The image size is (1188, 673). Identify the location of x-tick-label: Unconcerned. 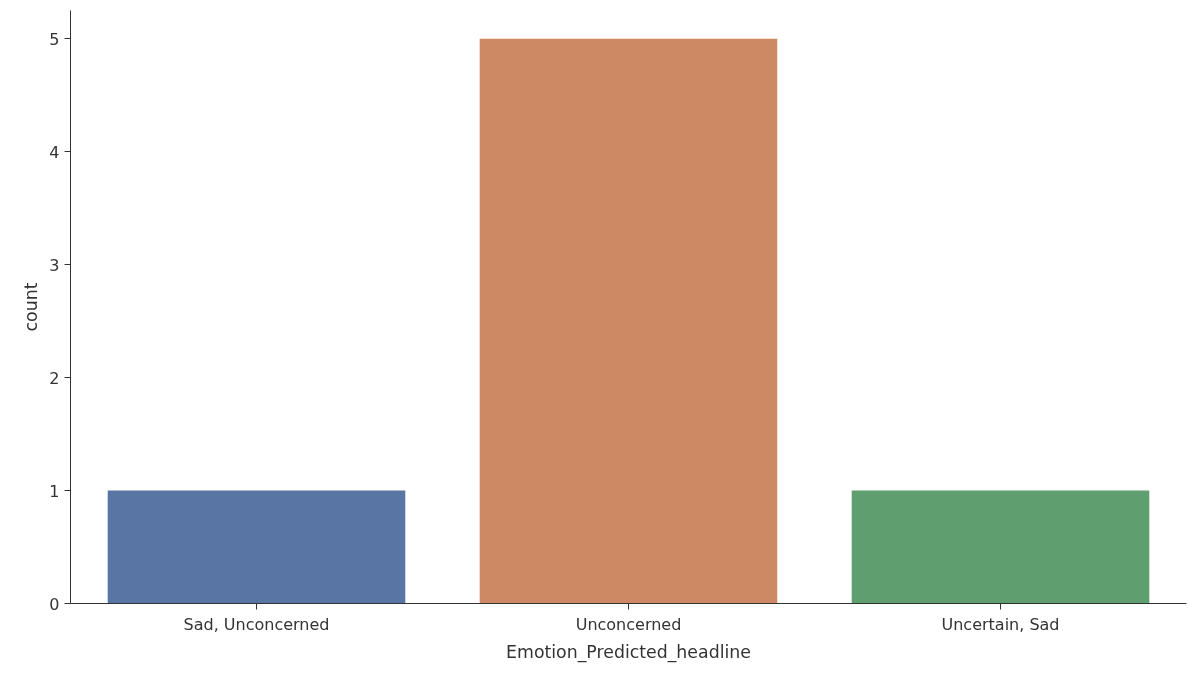
(628, 624).